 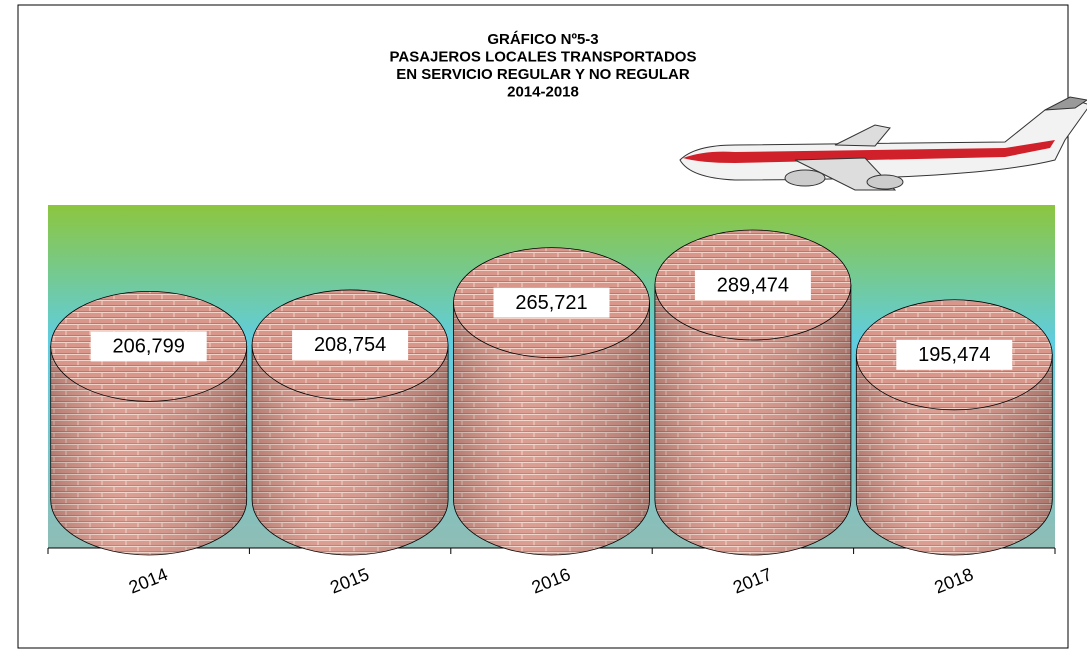 What do you see at coordinates (883, 143) in the screenshot?
I see `airplane` at bounding box center [883, 143].